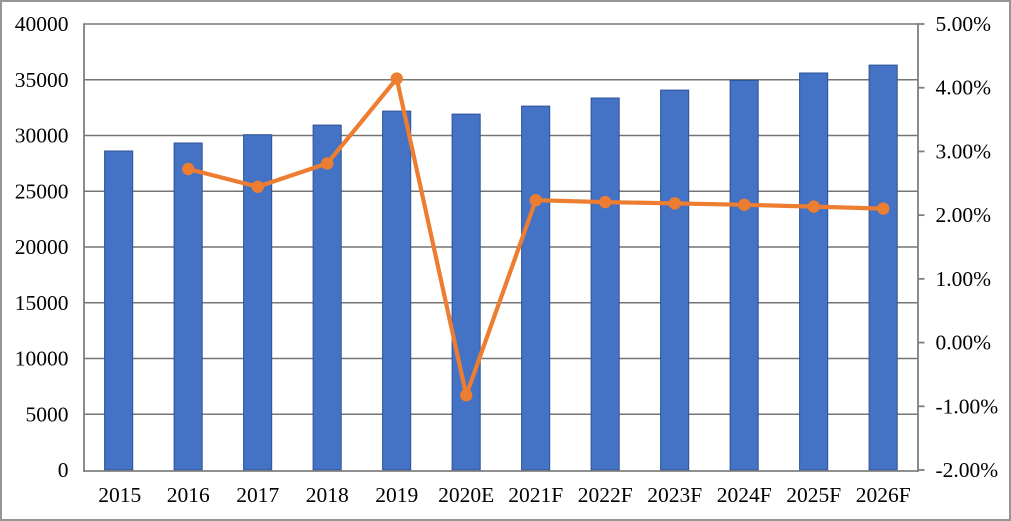 The height and width of the screenshot is (521, 1011). I want to click on svg-text: 2022F, so click(605, 495).